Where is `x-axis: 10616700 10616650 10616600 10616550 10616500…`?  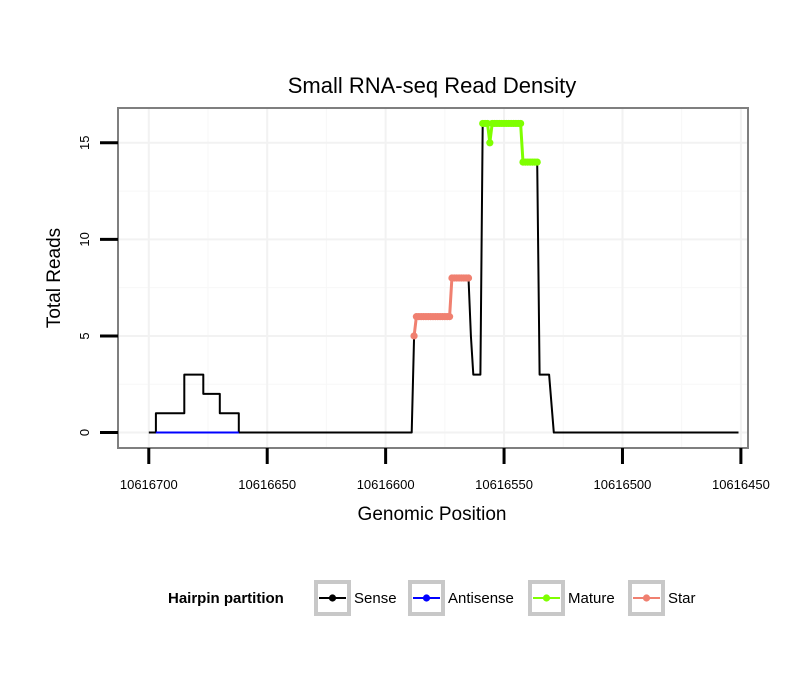 x-axis: 10616700 10616650 10616600 10616550 10616500… is located at coordinates (445, 470).